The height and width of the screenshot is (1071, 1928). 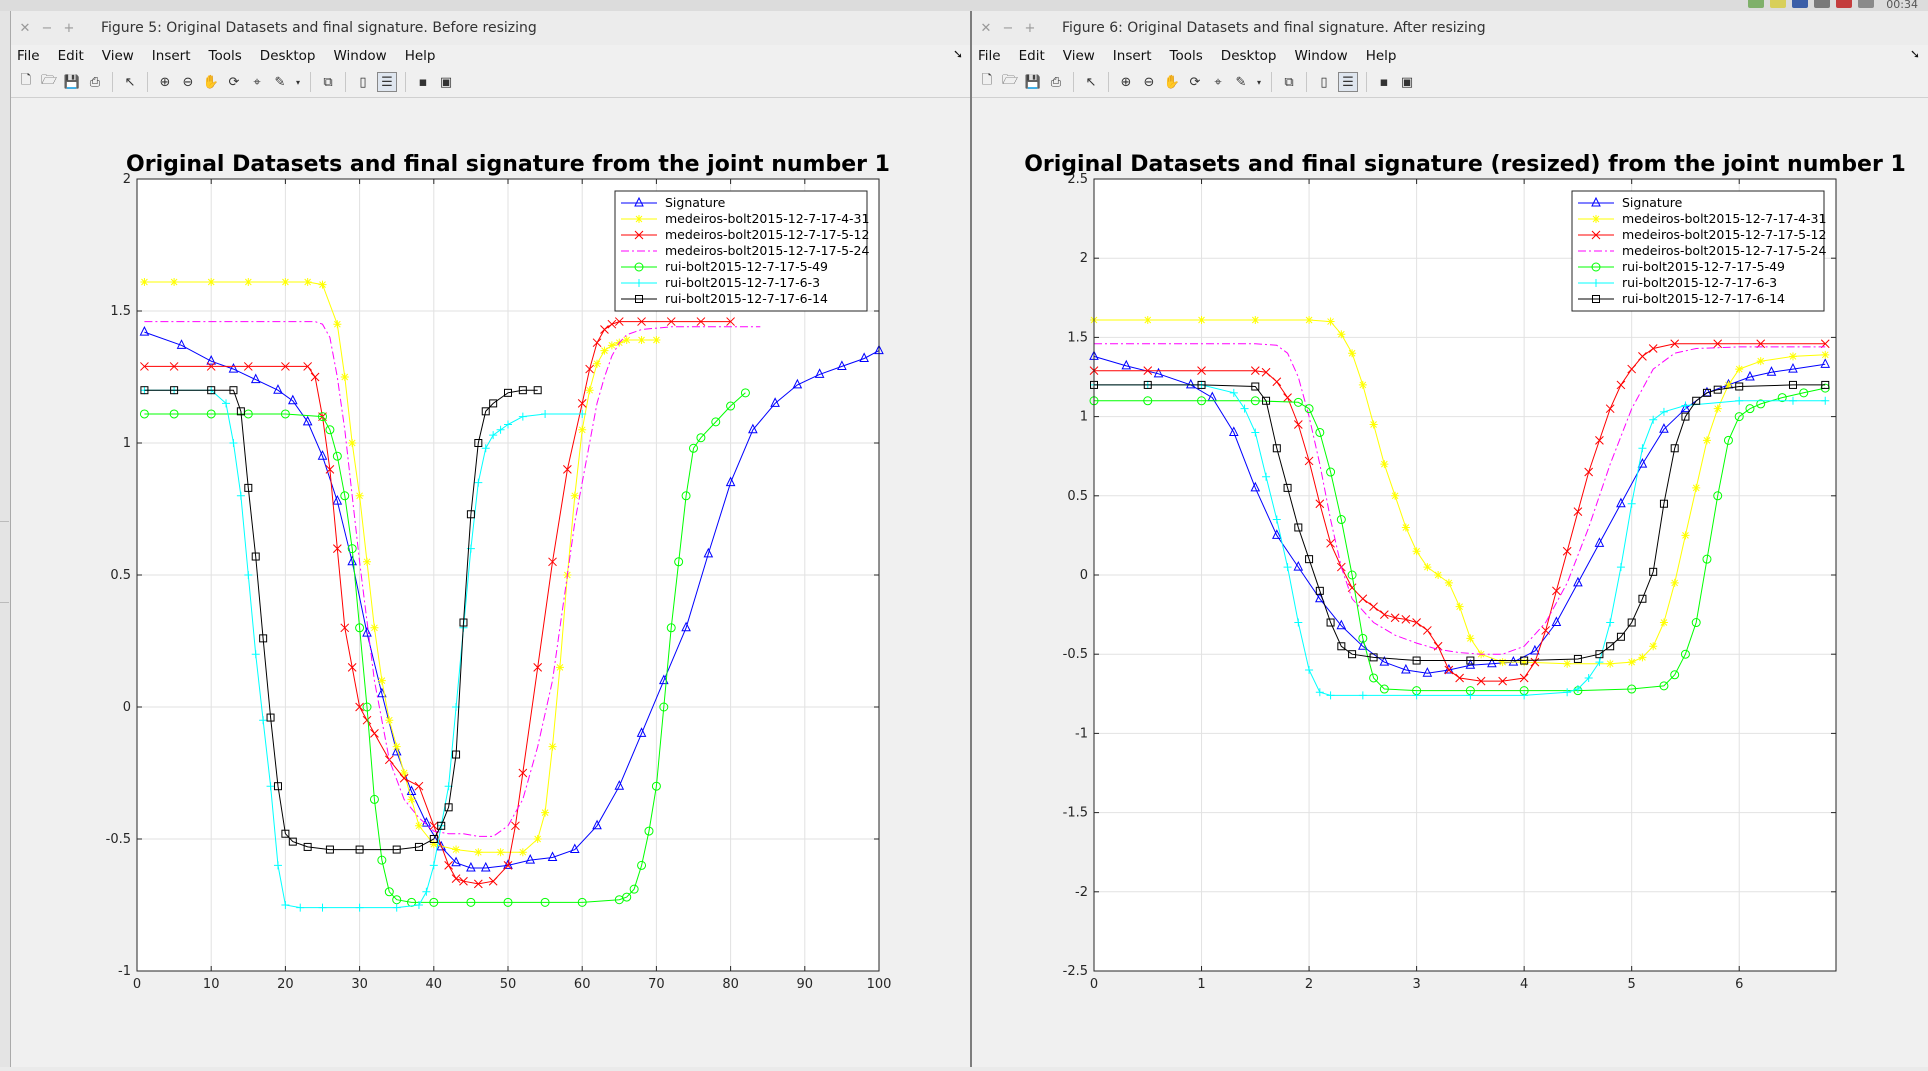 What do you see at coordinates (1822, 4) in the screenshot?
I see `mail-icon` at bounding box center [1822, 4].